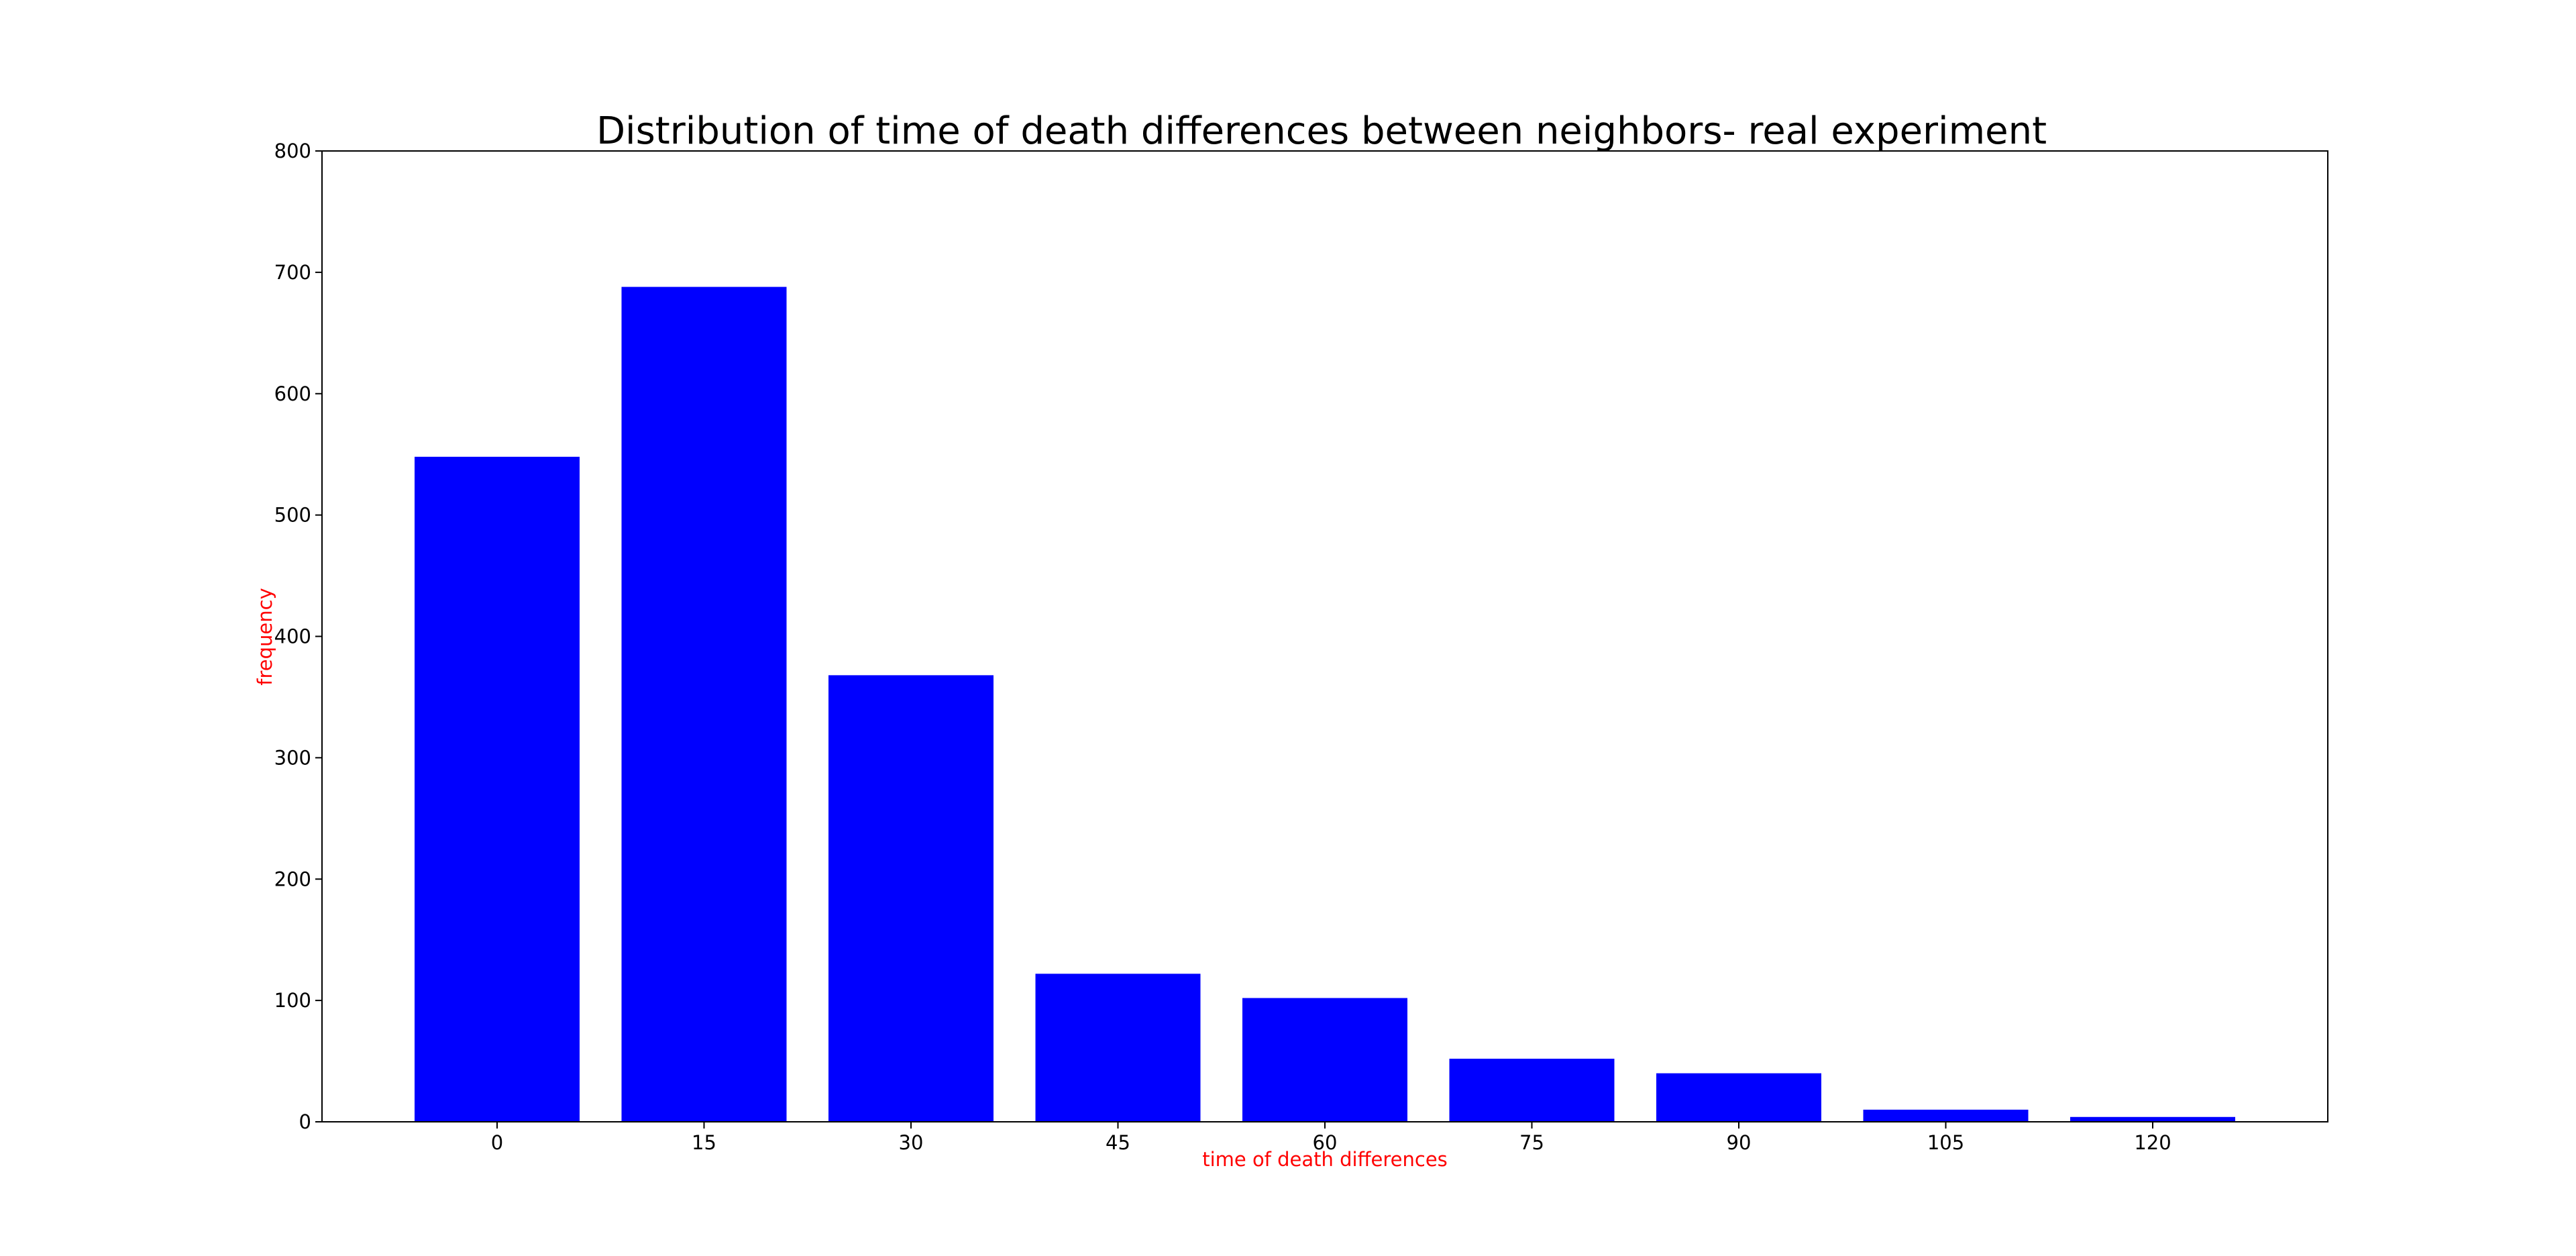 The width and height of the screenshot is (2576, 1256). What do you see at coordinates (292, 1000) in the screenshot?
I see `y-tick-label: 100` at bounding box center [292, 1000].